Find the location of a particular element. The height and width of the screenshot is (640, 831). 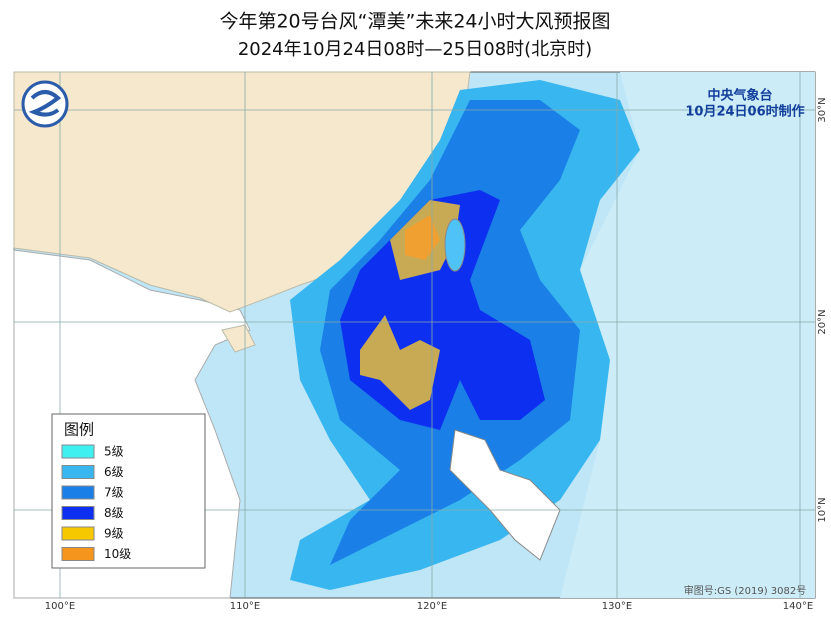

logo is located at coordinates (45, 104).